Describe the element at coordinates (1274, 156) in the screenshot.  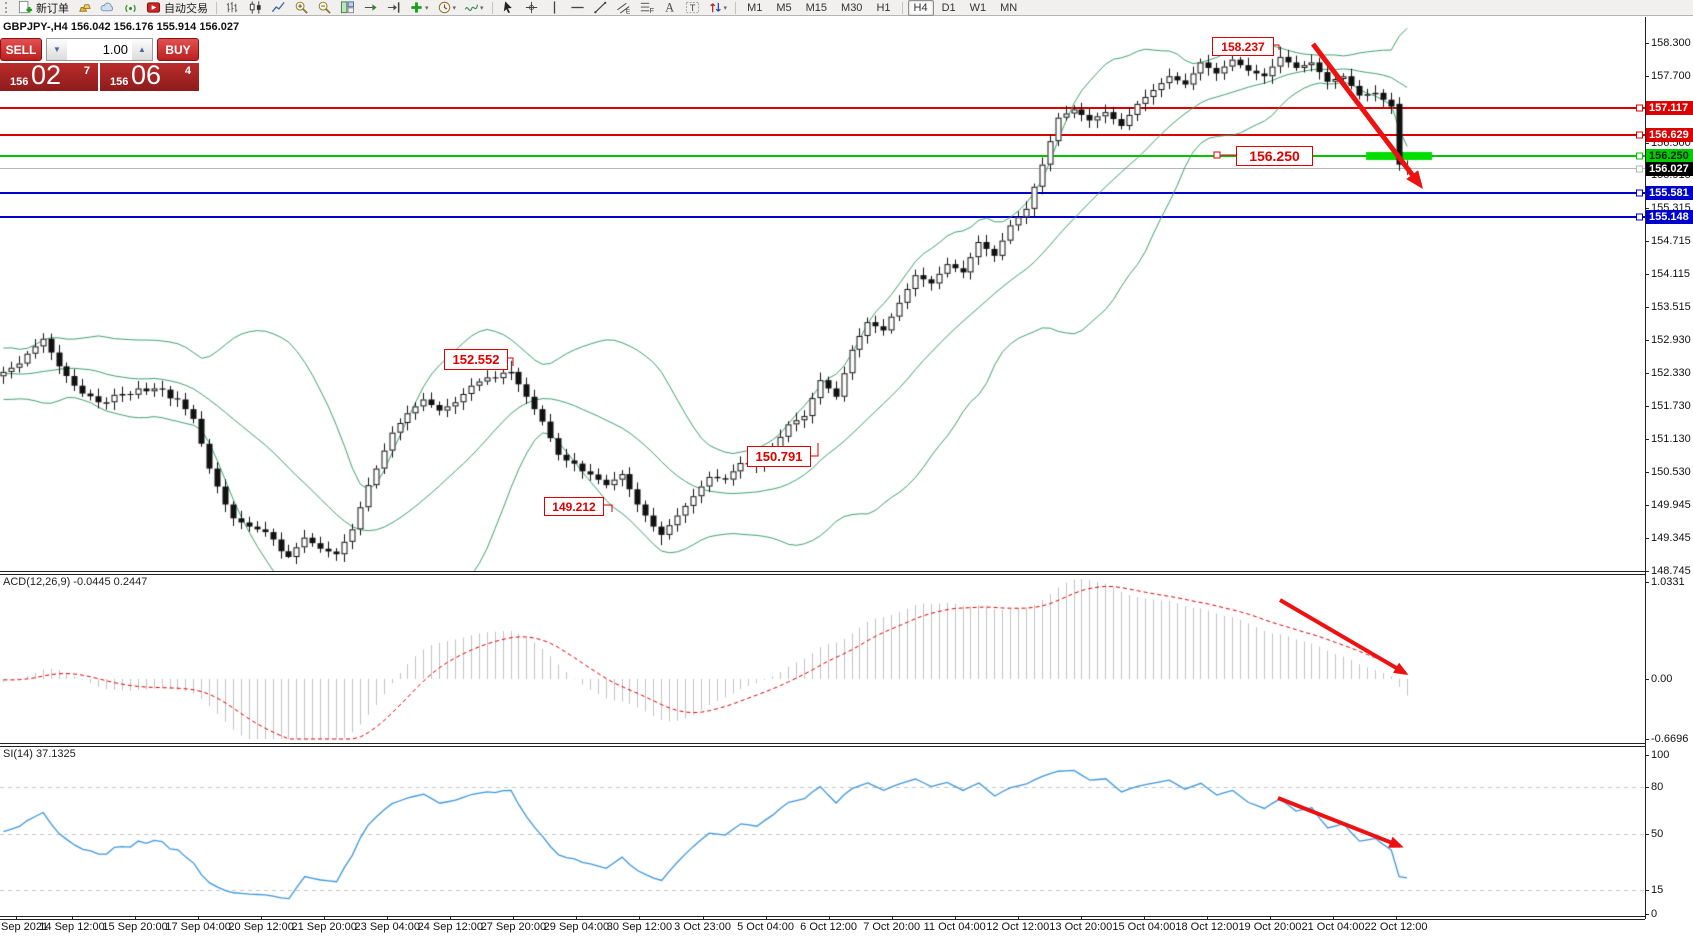
I see `price-callout-label: 156.250` at that location.